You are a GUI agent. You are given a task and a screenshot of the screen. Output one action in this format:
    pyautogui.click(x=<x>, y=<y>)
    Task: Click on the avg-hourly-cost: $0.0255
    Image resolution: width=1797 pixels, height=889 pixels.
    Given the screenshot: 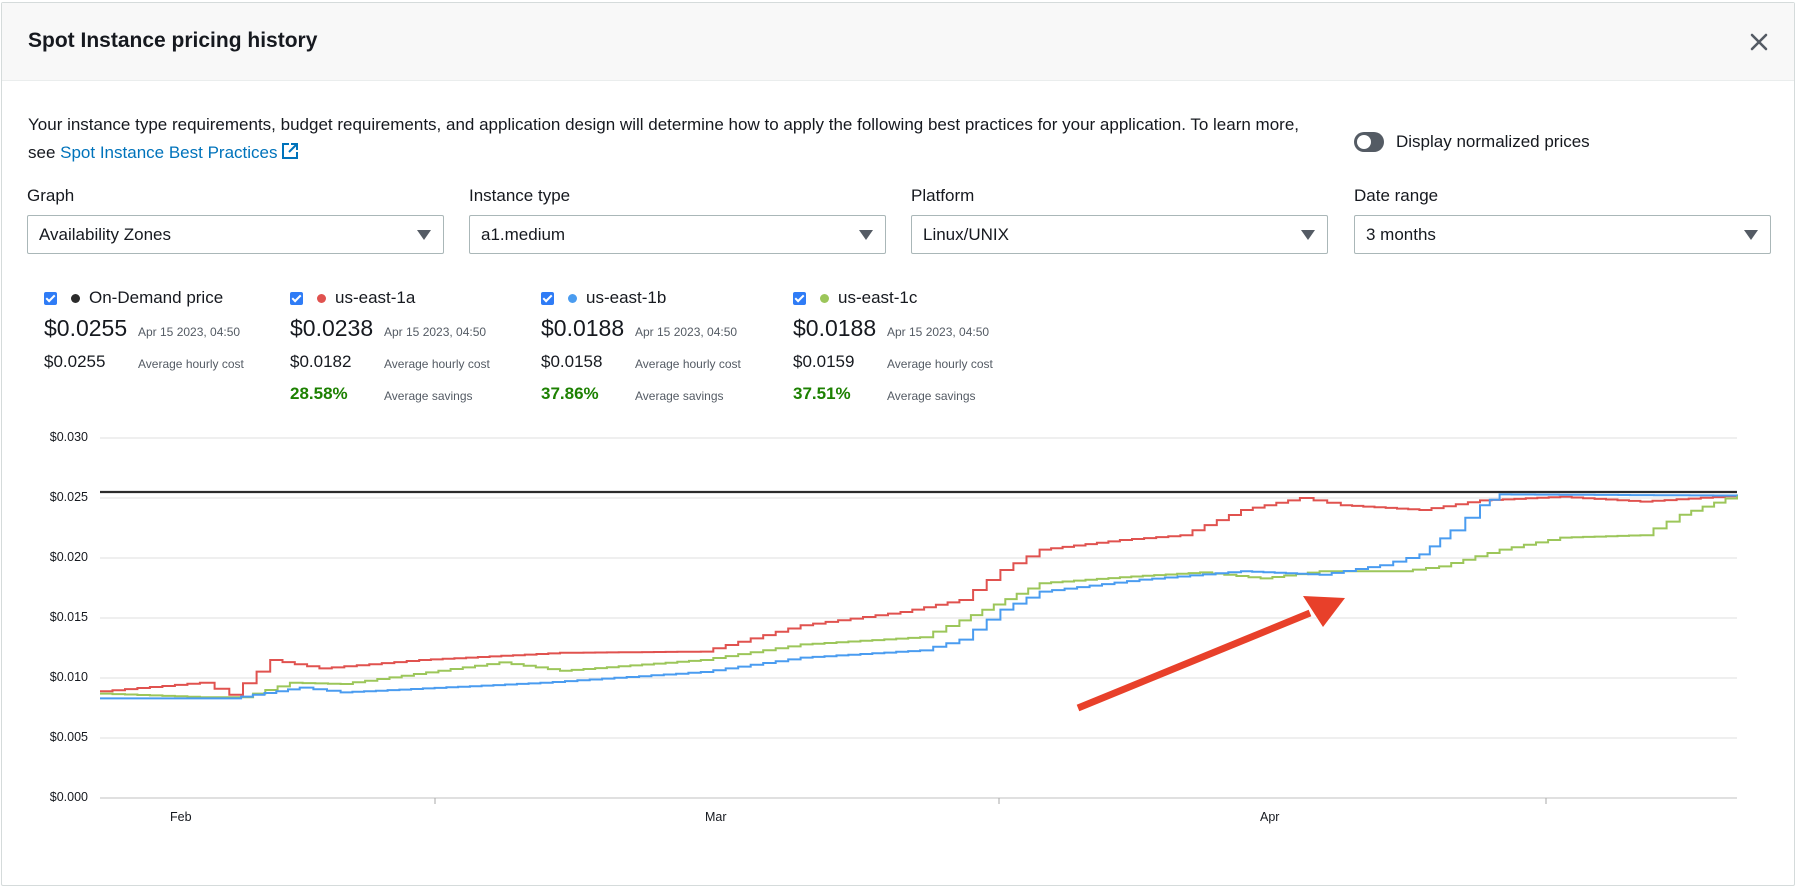 What is the action you would take?
    pyautogui.click(x=75, y=361)
    